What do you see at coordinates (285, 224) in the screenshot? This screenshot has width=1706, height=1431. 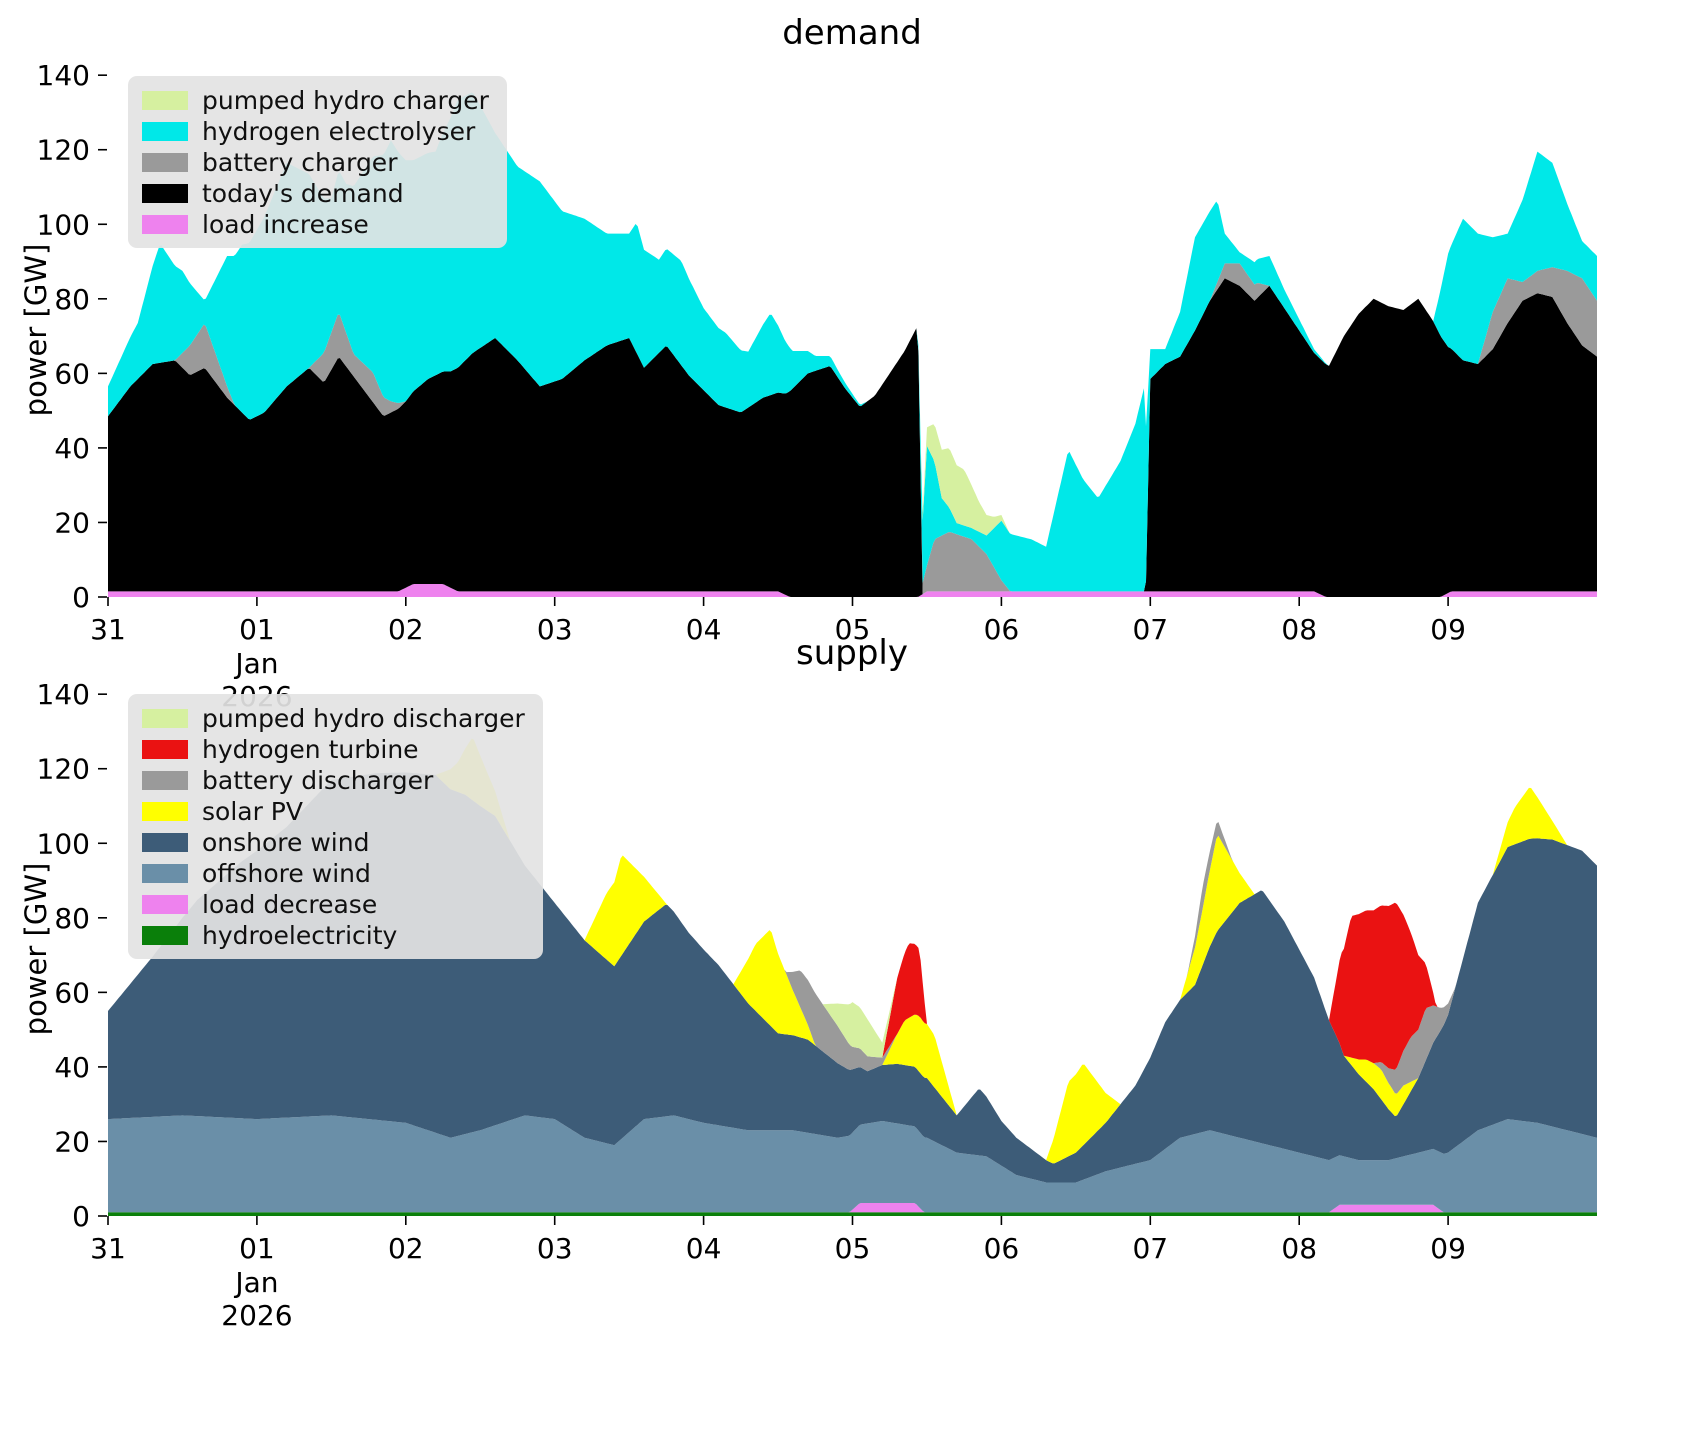 I see `legend-label-load_increase: load increase` at bounding box center [285, 224].